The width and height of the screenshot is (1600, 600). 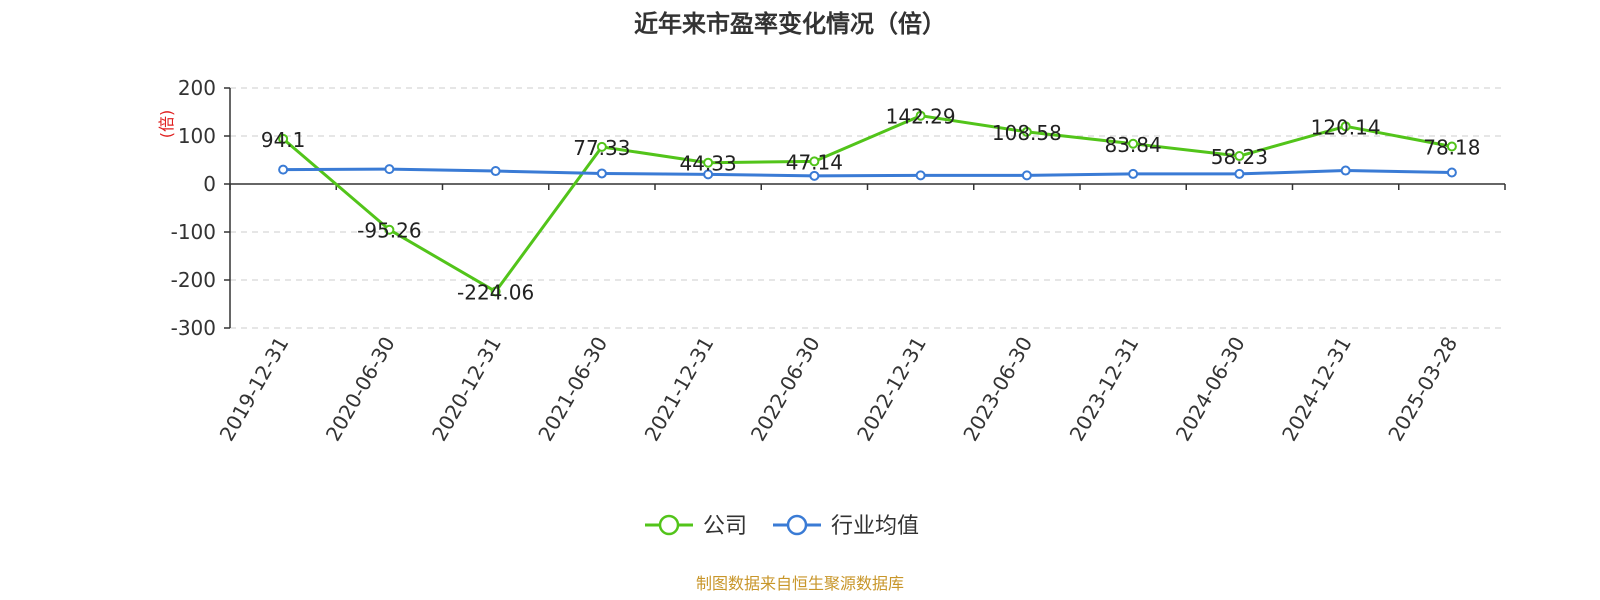 I want to click on x-tick-label: 2020-12-31, so click(x=466, y=389).